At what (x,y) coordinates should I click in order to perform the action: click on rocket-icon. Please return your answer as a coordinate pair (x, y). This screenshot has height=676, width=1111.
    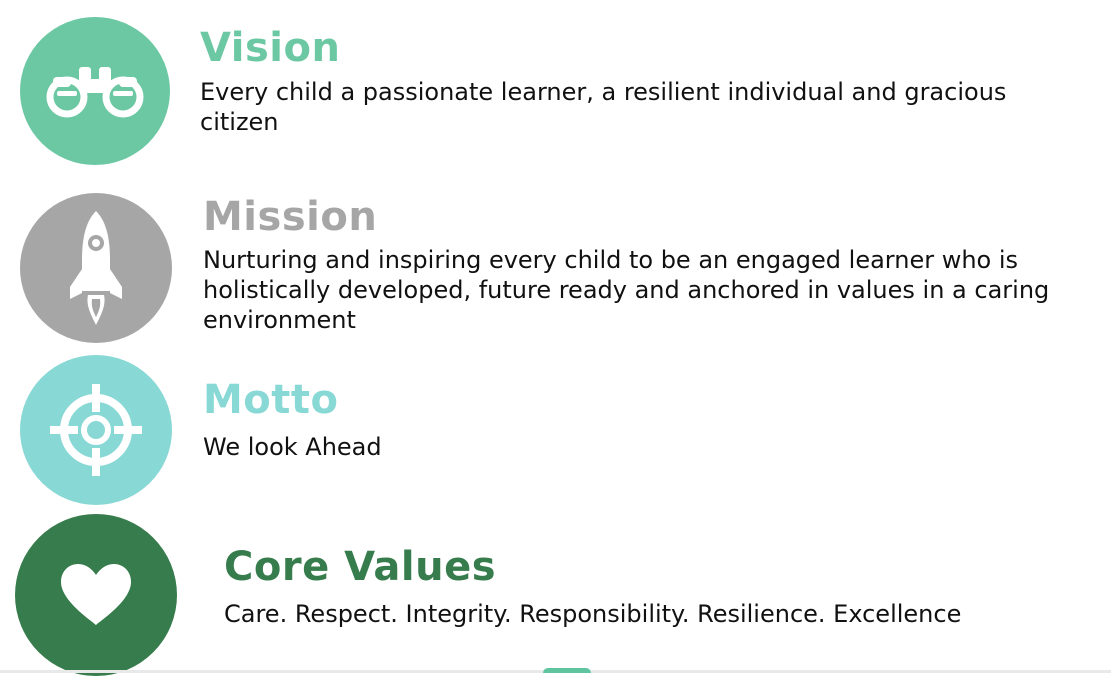
    Looking at the image, I should click on (96, 268).